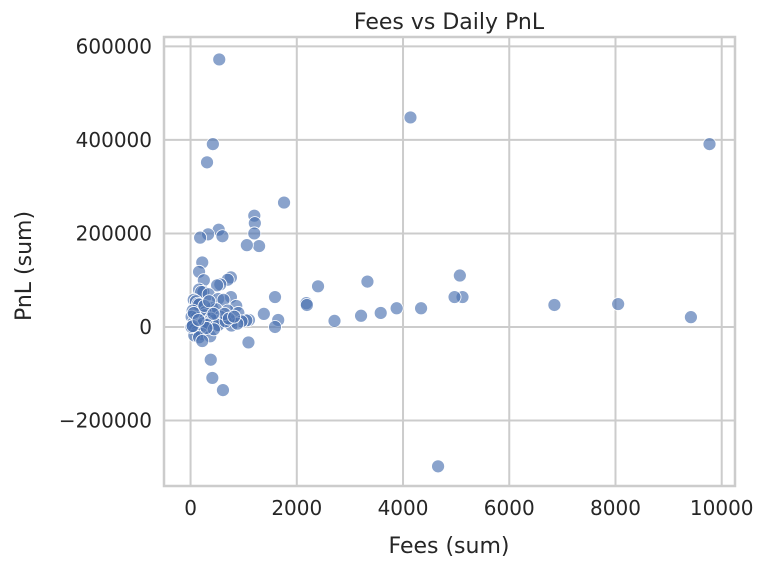  I want to click on x-tick-label: 2000, so click(296, 508).